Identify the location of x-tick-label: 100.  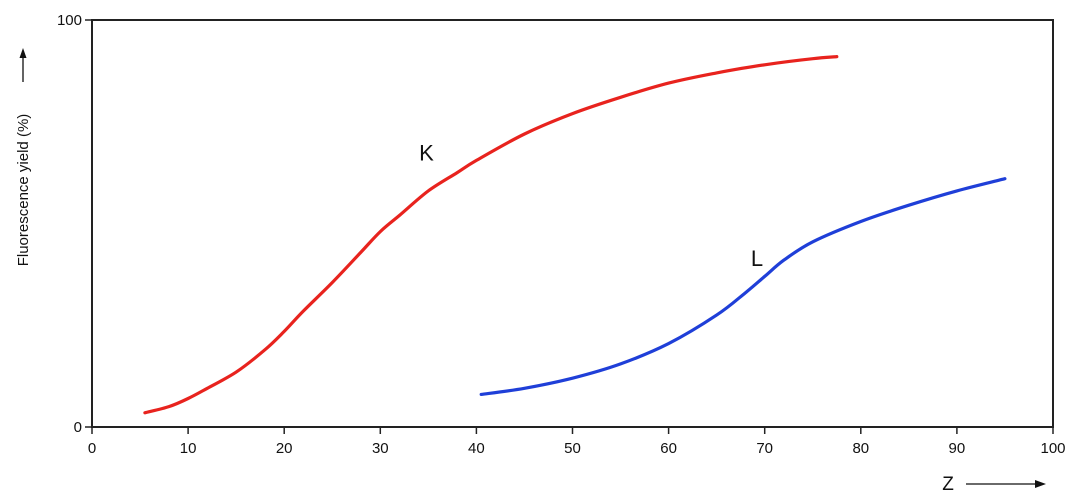
(1052, 448).